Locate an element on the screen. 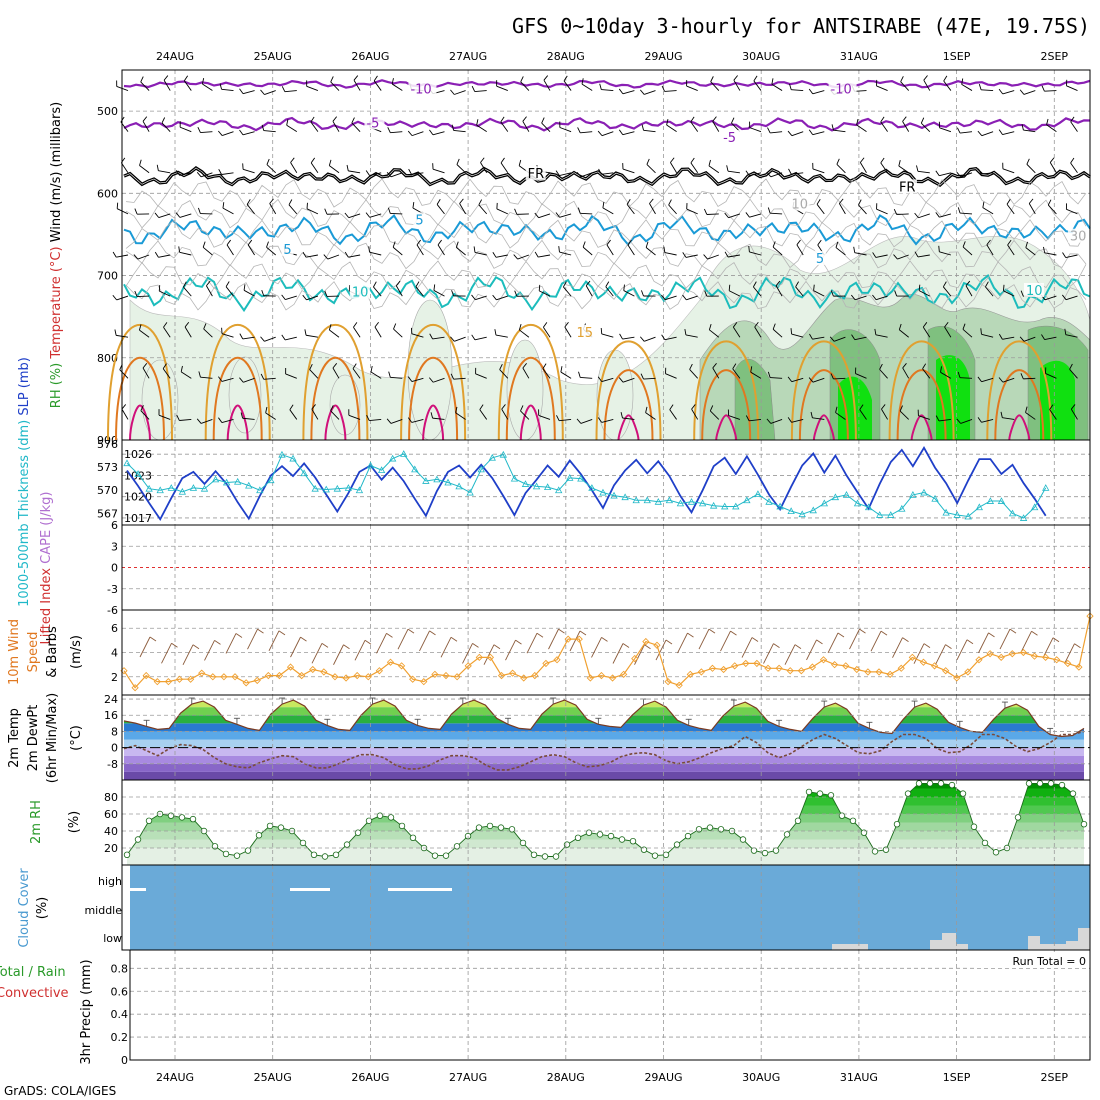 The height and width of the screenshot is (1100, 1100). precip-c-ylabel: 3hr Precip (mm) is located at coordinates (86, 1011).